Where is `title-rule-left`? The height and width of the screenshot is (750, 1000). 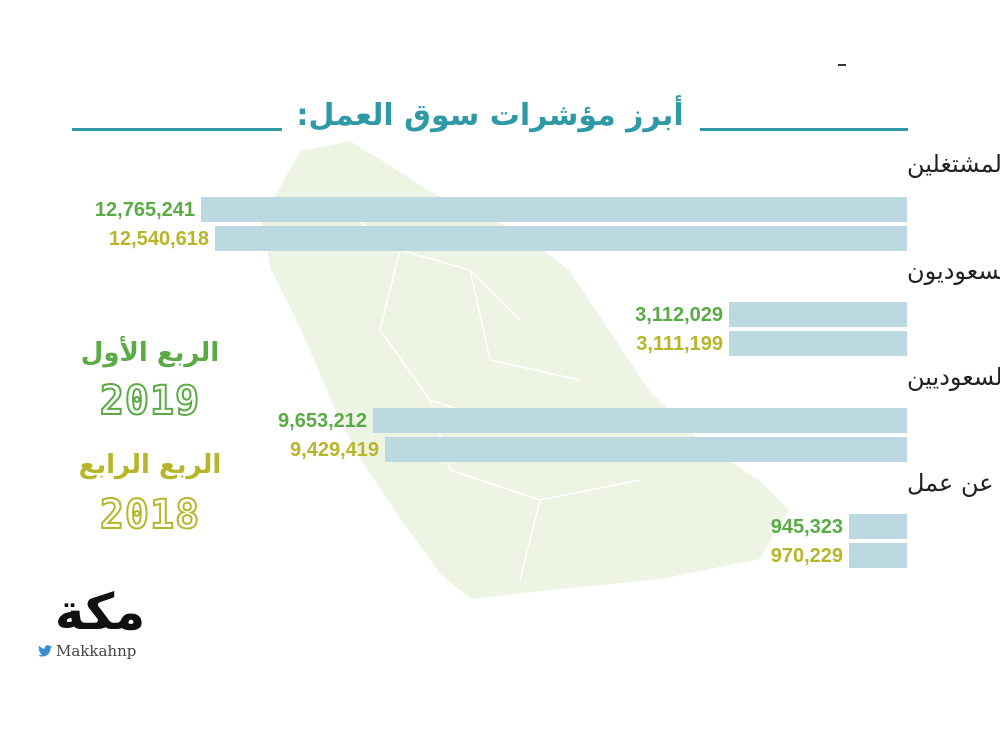 title-rule-left is located at coordinates (177, 129).